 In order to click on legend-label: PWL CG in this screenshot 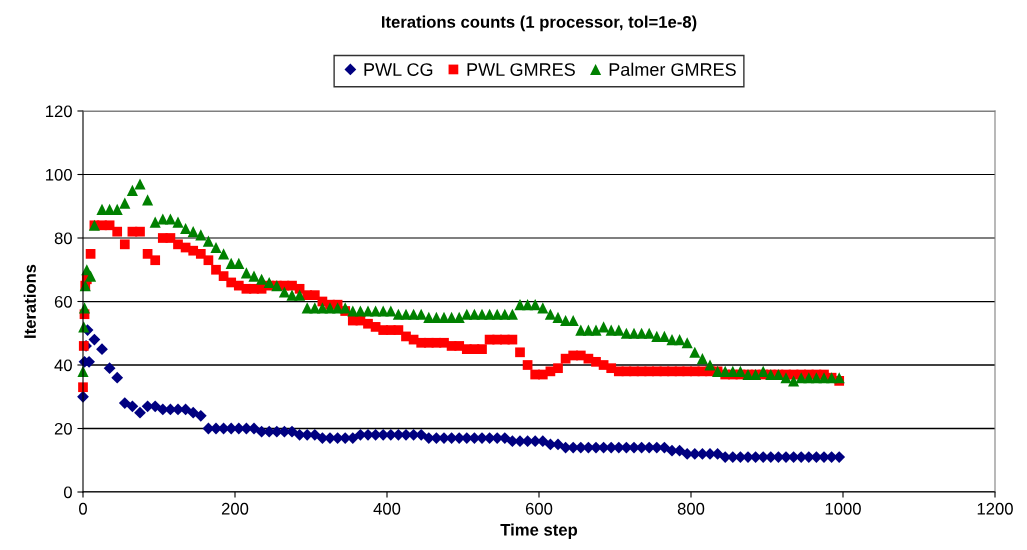, I will do `click(398, 69)`.